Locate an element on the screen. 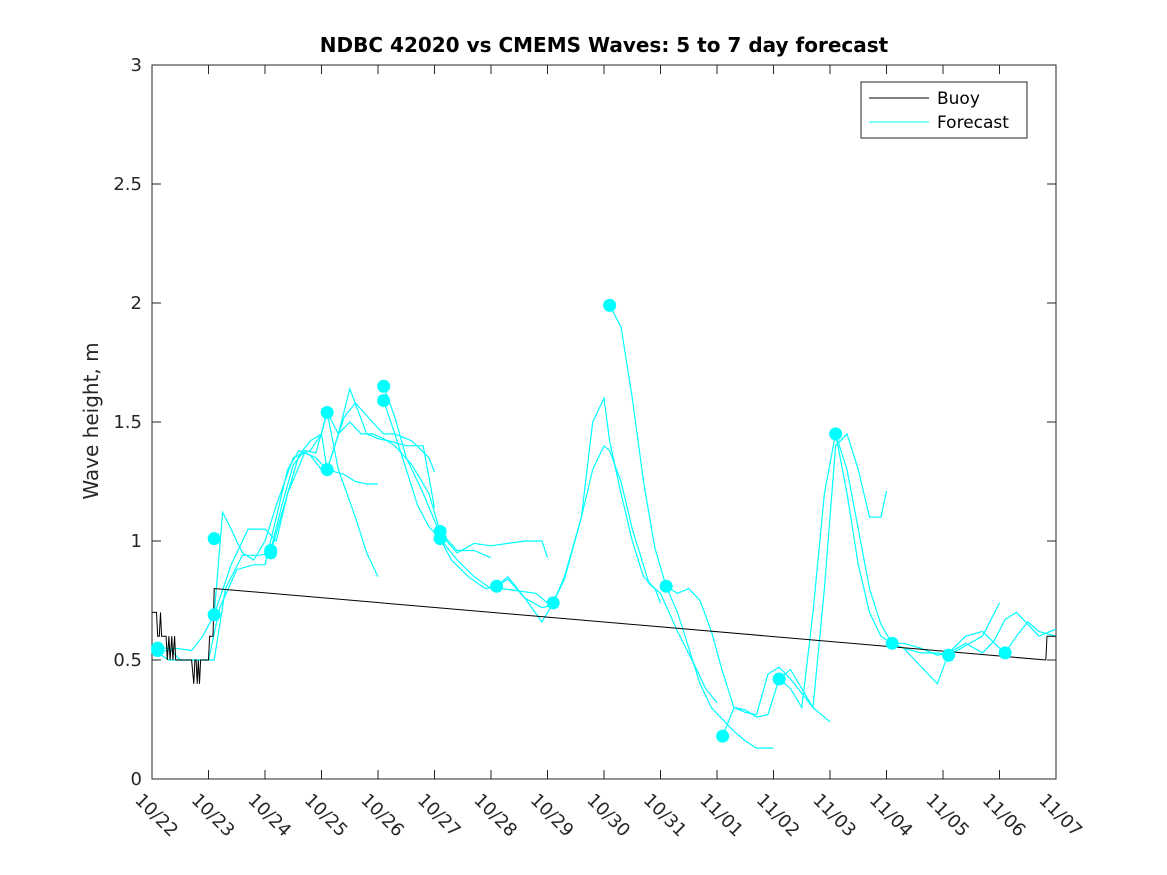 Image resolution: width=1167 pixels, height=875 pixels. legend-buoy-label: Buoy is located at coordinates (958, 99).